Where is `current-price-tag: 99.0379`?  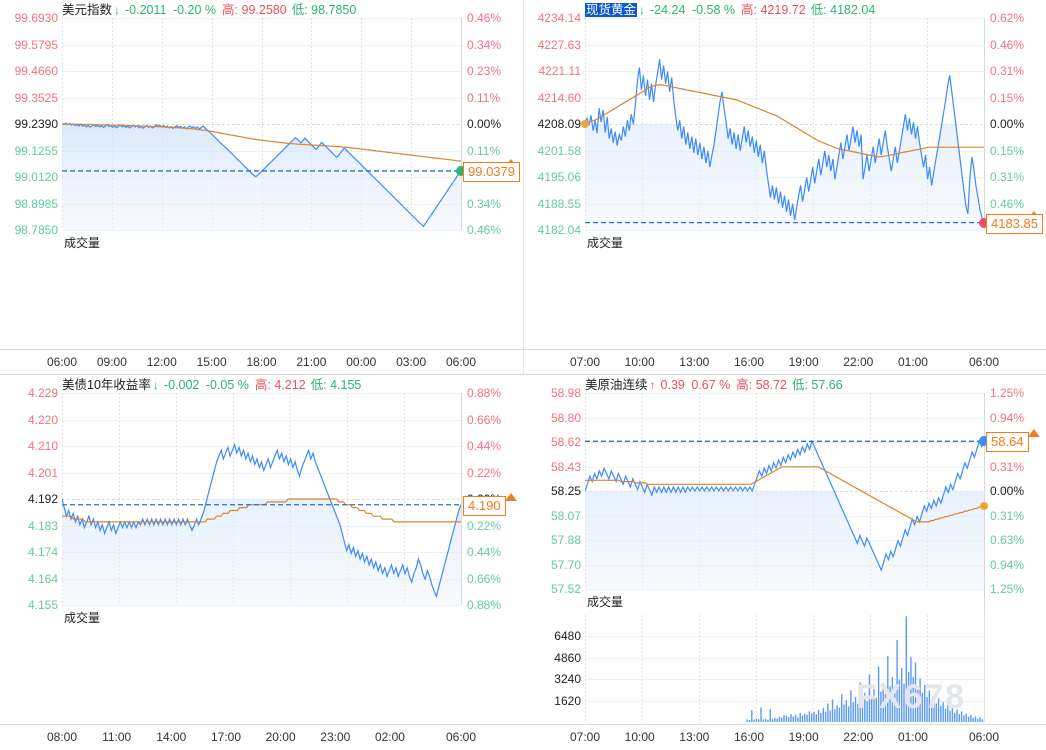 current-price-tag: 99.0379 is located at coordinates (491, 171).